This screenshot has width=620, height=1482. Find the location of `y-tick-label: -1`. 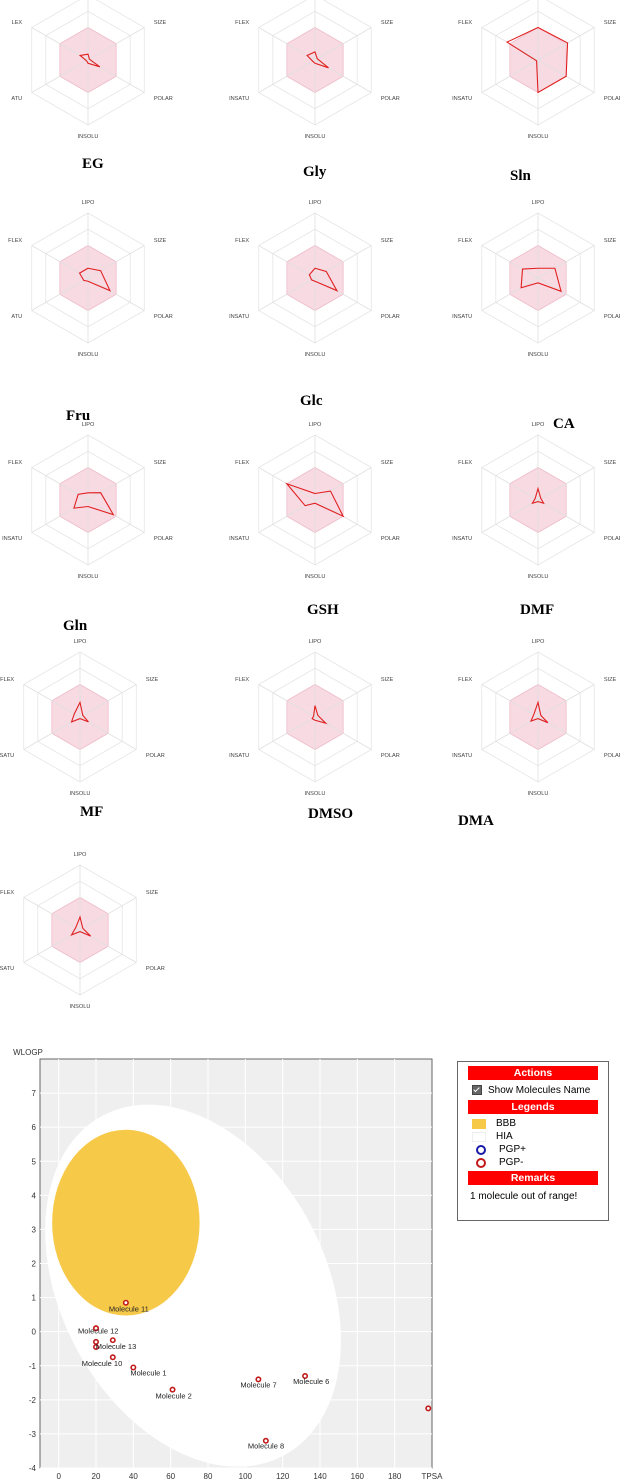

y-tick-label: -1 is located at coordinates (33, 1366).